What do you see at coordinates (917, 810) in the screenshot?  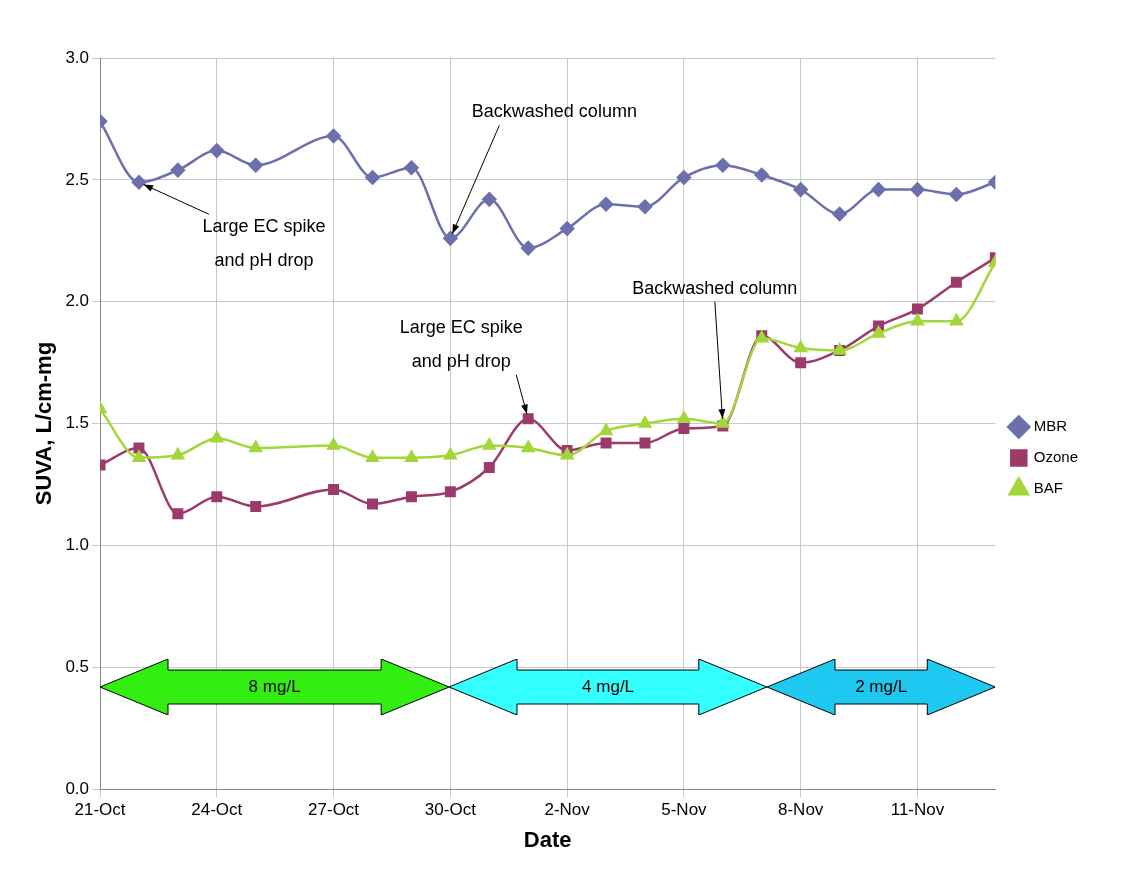 I see `x-tick-label: 11-Nov` at bounding box center [917, 810].